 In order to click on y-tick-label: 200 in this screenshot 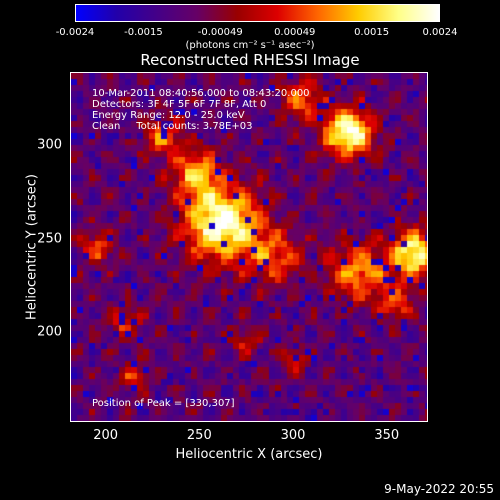, I will do `click(49, 332)`.